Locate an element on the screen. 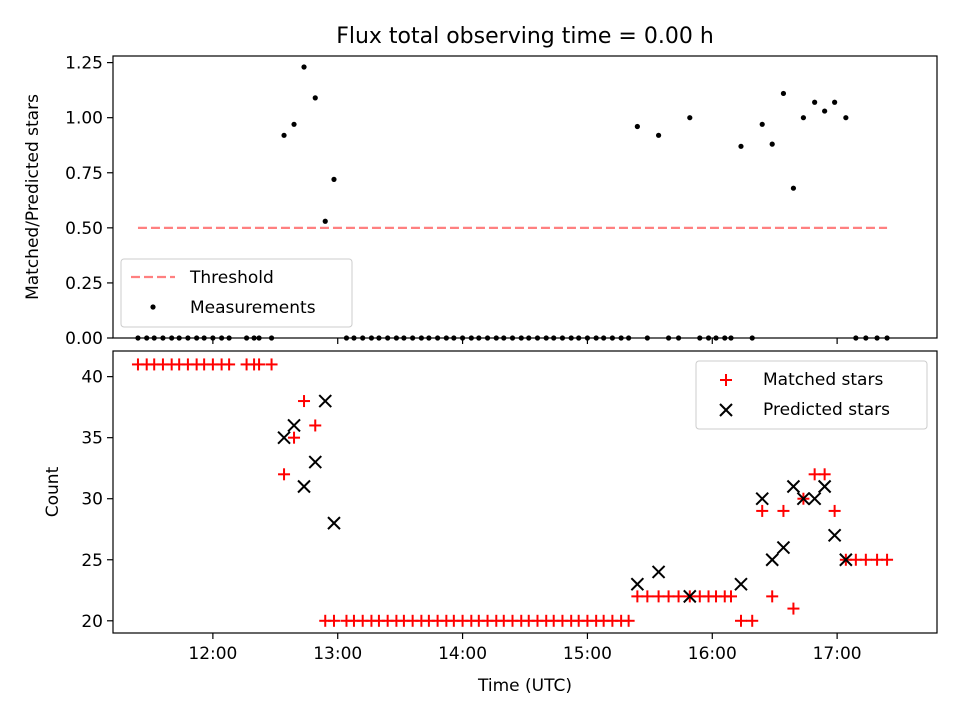 This screenshot has height=720, width=960. count-legend: Matched stars Predicted stars is located at coordinates (811, 395).